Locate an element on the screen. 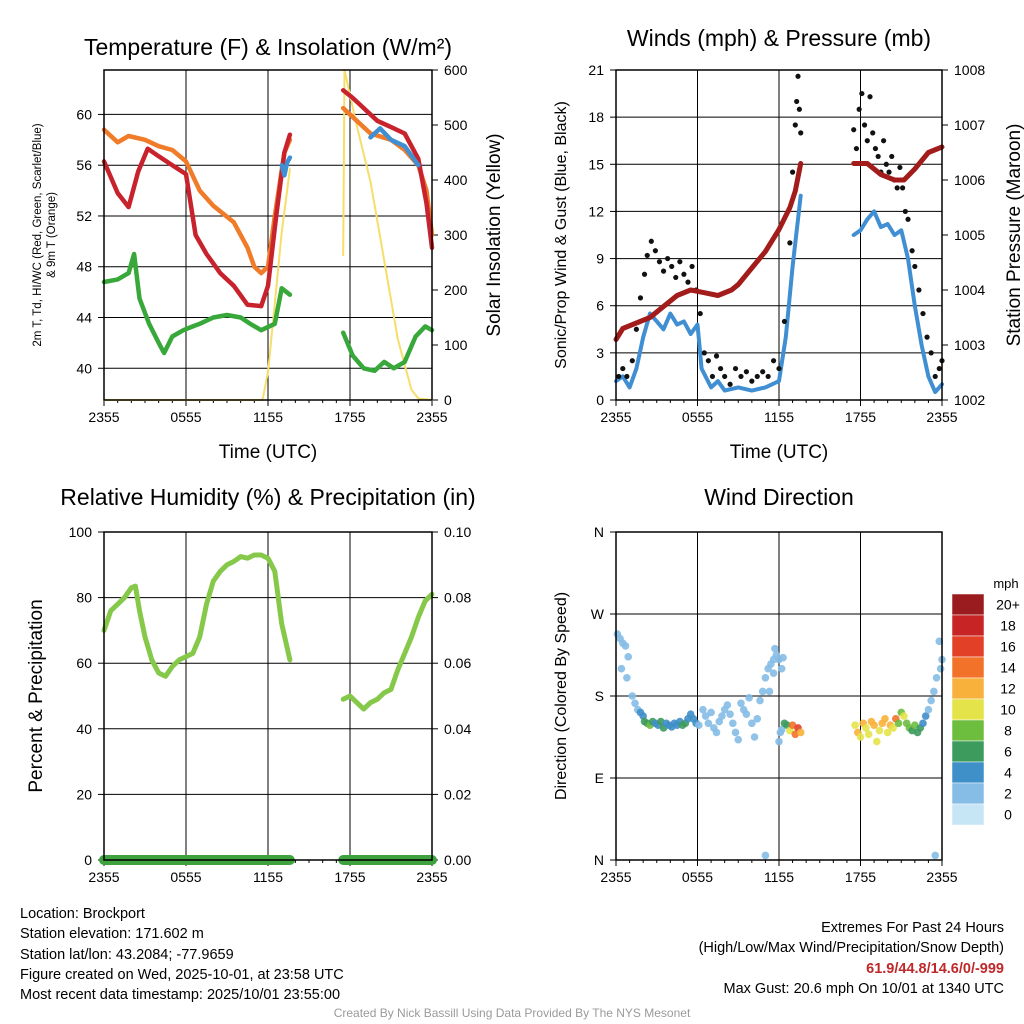 The height and width of the screenshot is (1024, 1024). y2-tick-label: 200 is located at coordinates (456, 290).